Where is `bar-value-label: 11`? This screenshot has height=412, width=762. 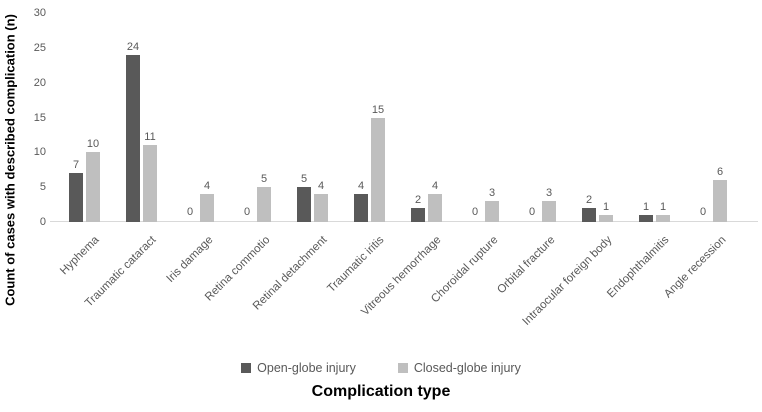 bar-value-label: 11 is located at coordinates (150, 137).